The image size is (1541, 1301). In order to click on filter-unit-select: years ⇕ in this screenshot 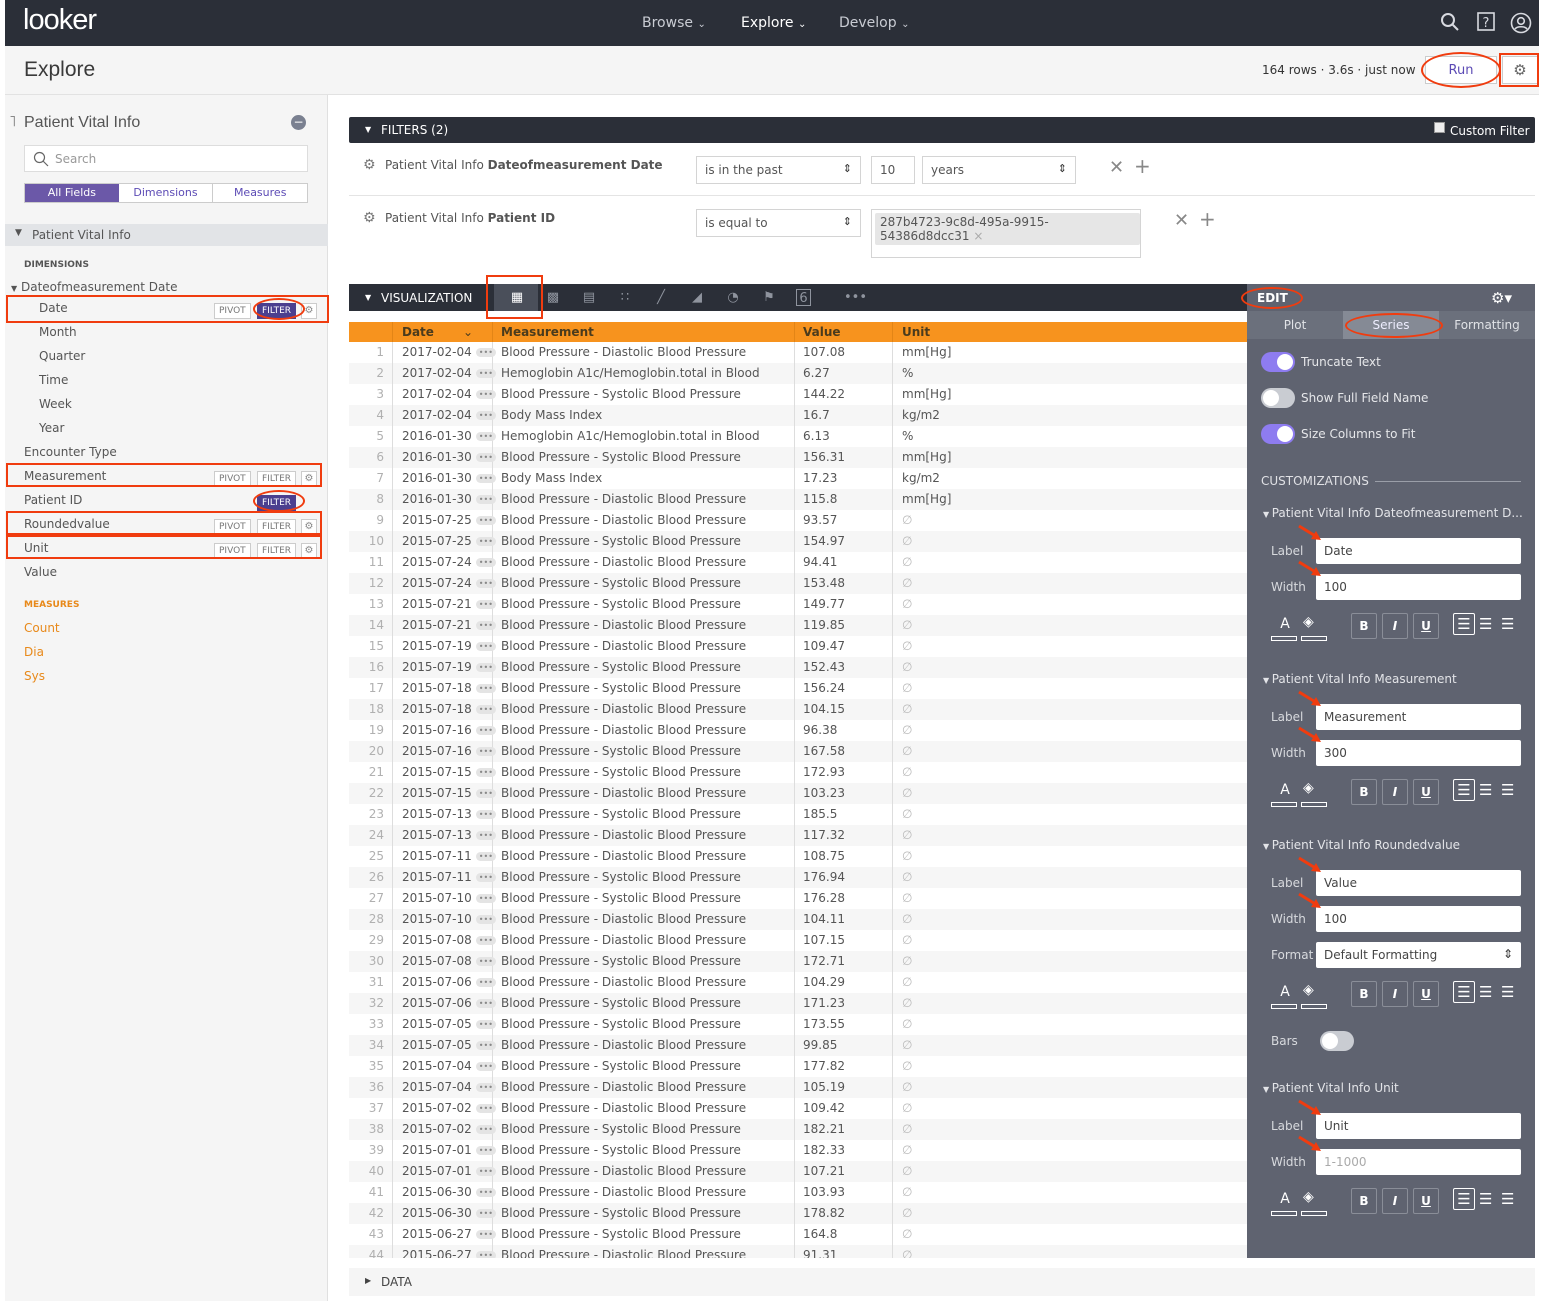, I will do `click(999, 170)`.